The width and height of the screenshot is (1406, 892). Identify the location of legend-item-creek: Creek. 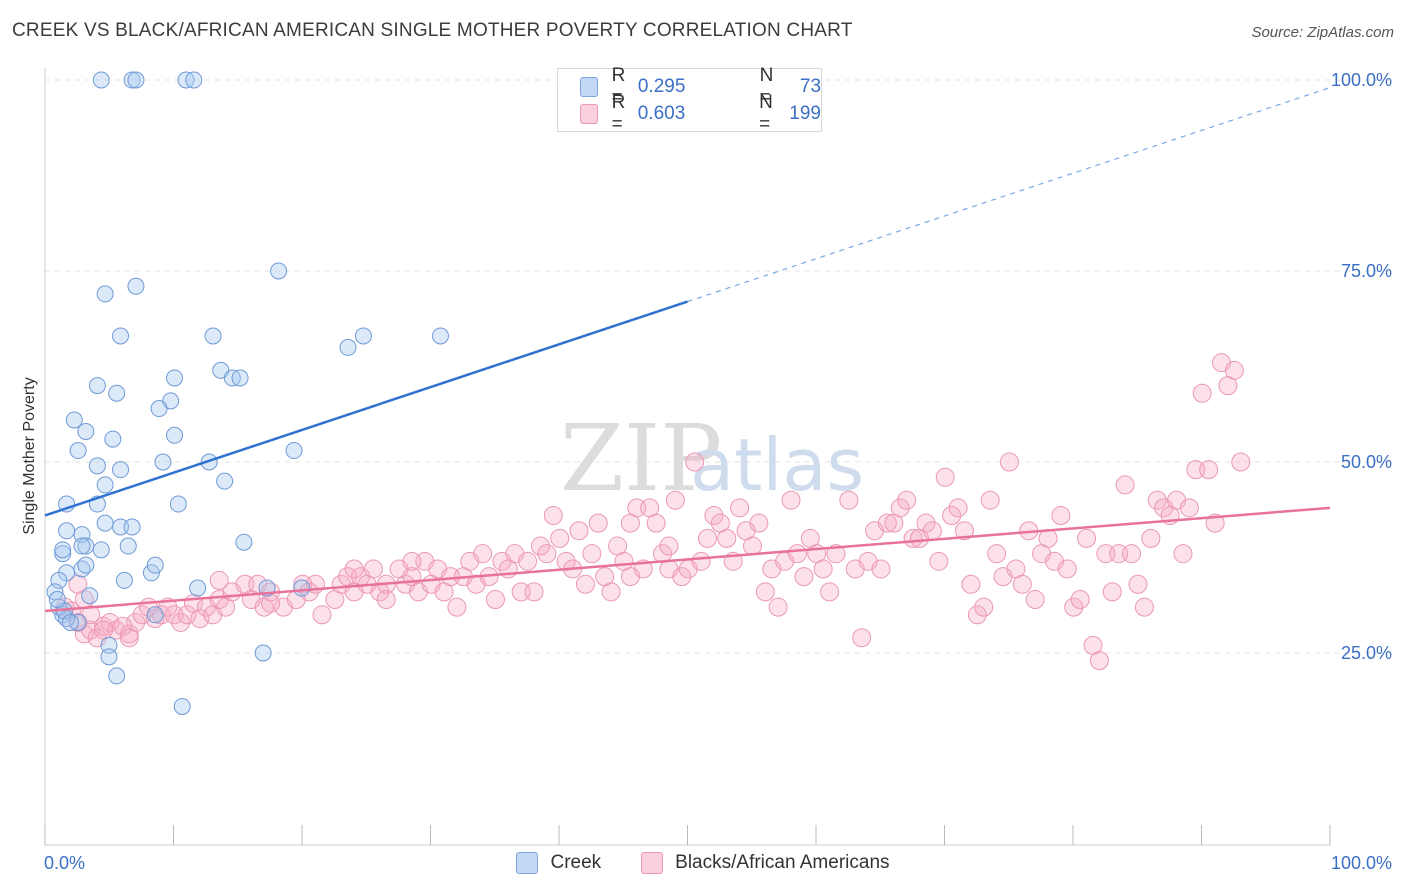
(558, 863).